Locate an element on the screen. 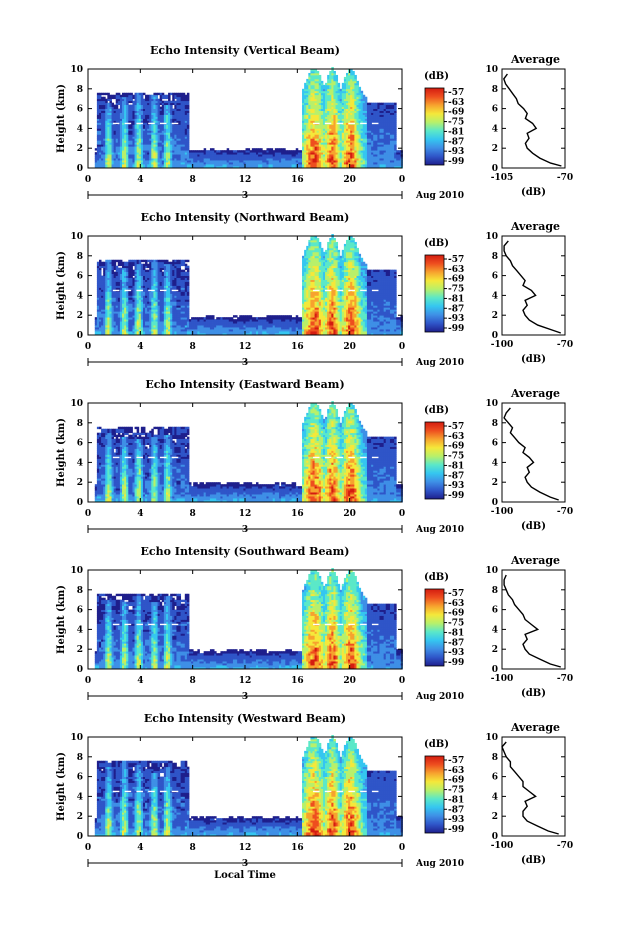 The width and height of the screenshot is (617, 929). x-tick-label: 0 is located at coordinates (402, 180).